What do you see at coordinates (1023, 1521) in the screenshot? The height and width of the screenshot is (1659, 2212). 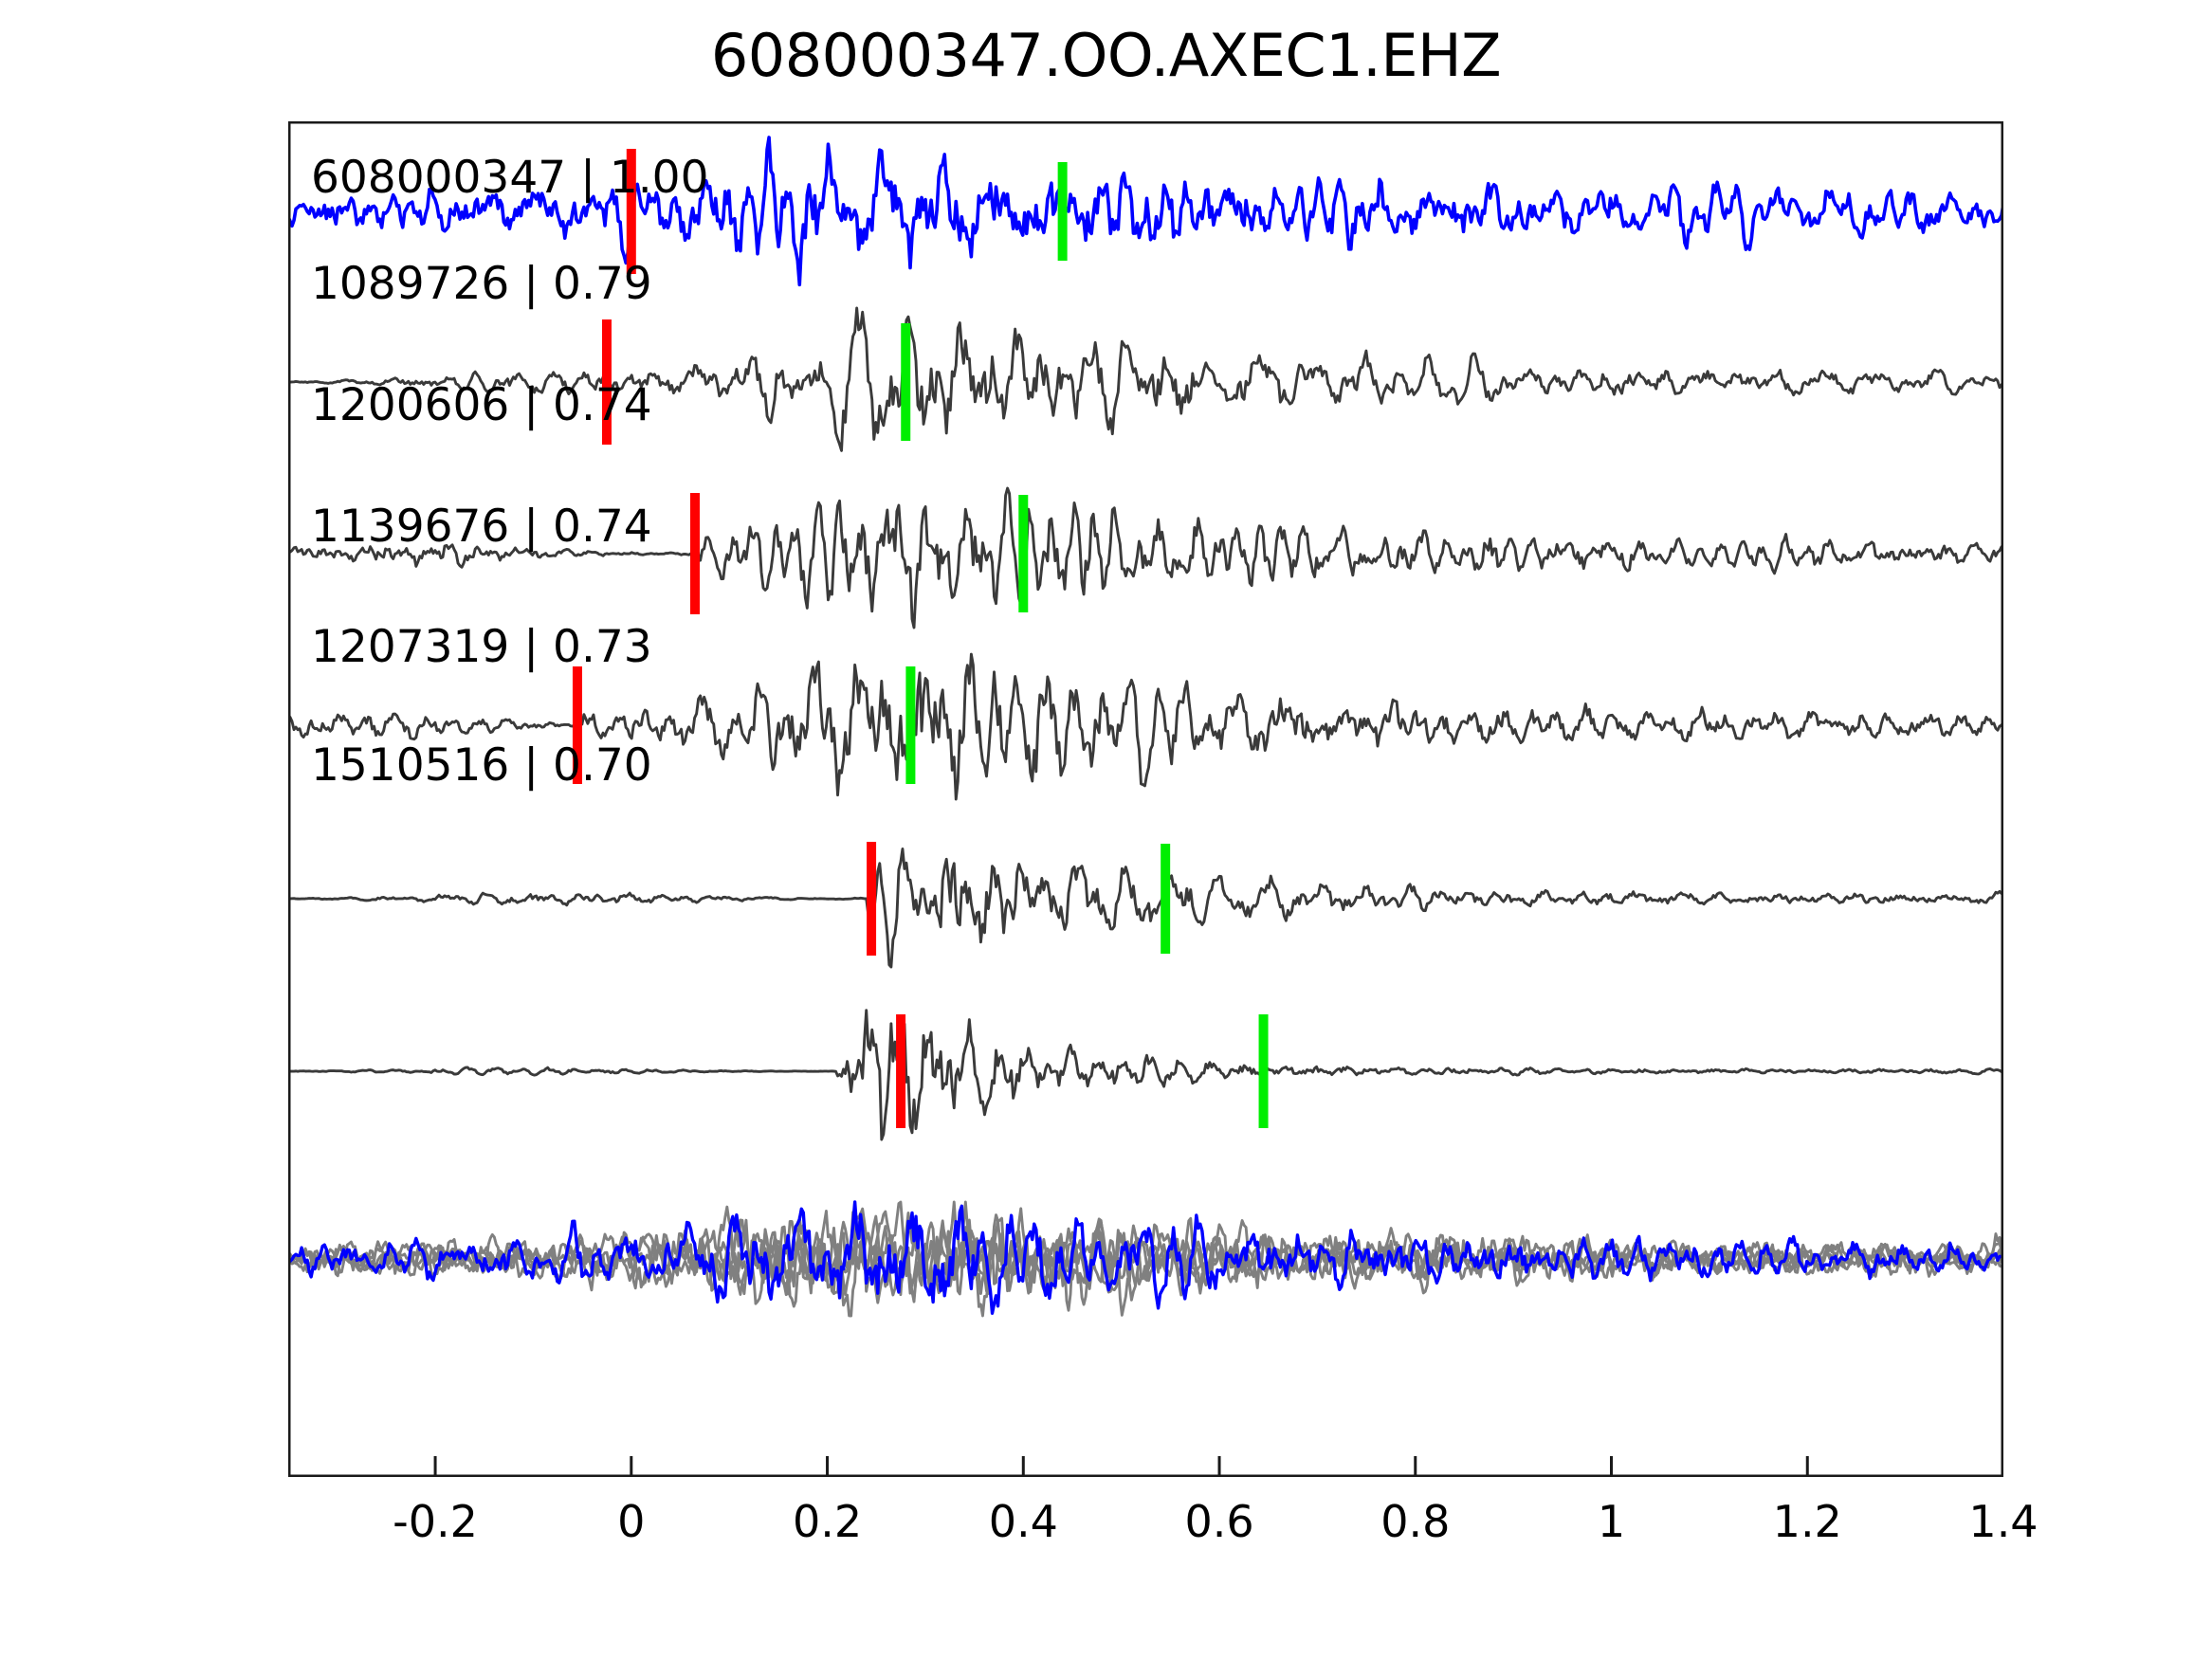 I see `x-tick-label: 0.4` at bounding box center [1023, 1521].